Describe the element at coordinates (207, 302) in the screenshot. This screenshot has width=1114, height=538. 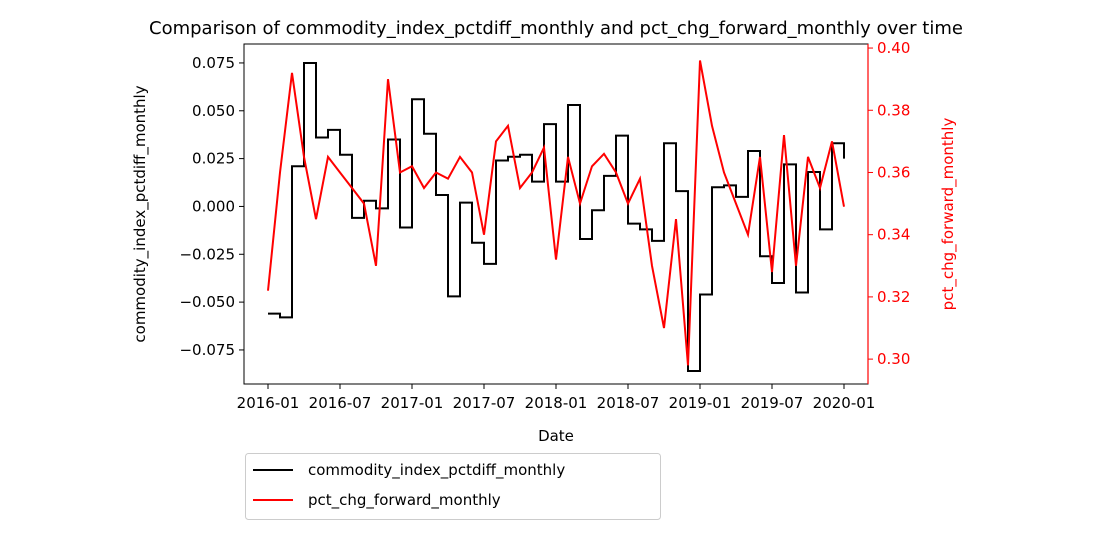
I see `y-tick-label: −0.050` at that location.